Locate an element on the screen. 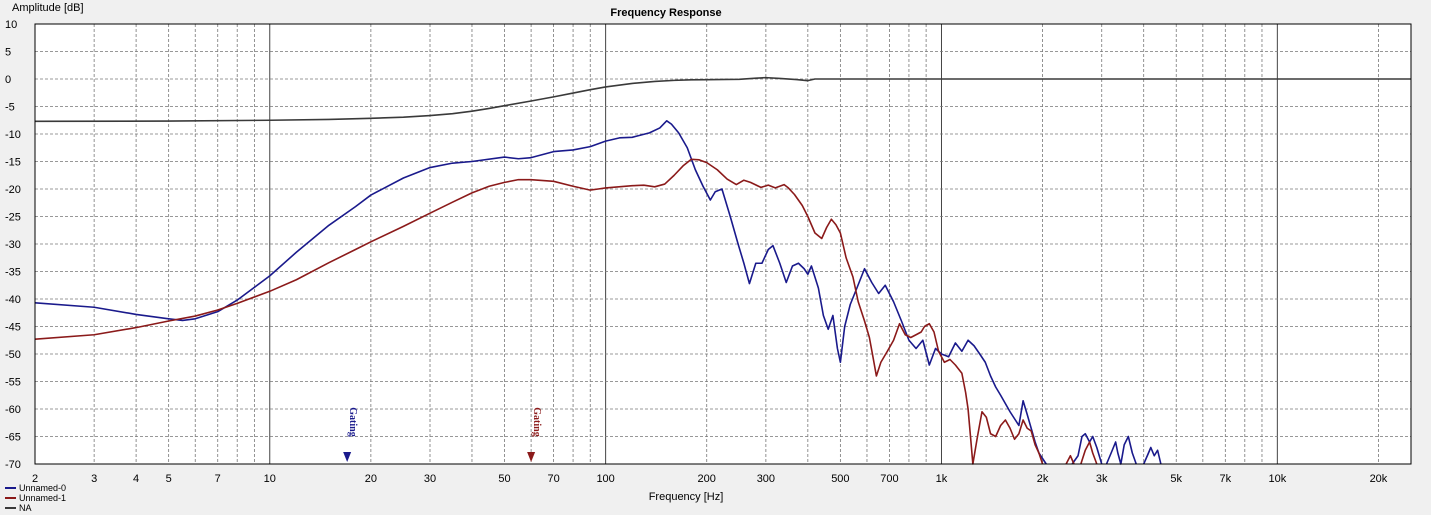 The image size is (1431, 515). x-tick-label: 7k is located at coordinates (1226, 479).